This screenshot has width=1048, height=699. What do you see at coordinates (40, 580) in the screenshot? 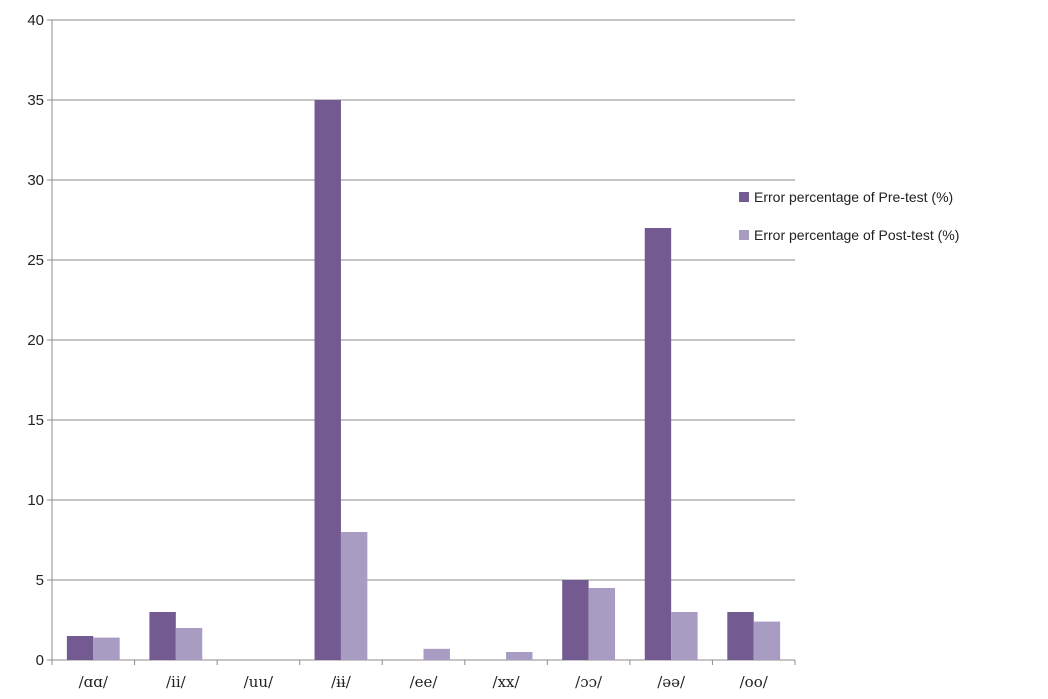
I see `y-tick-label: 5` at bounding box center [40, 580].